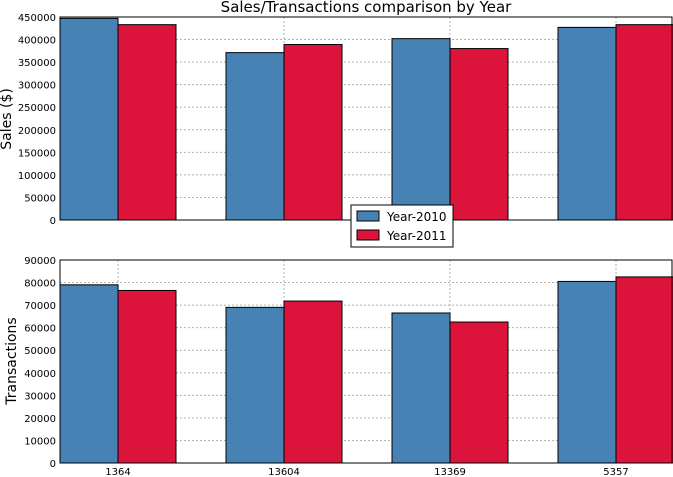 This screenshot has height=477, width=673. I want to click on transactions-x-tick-label: 1364, so click(117, 472).